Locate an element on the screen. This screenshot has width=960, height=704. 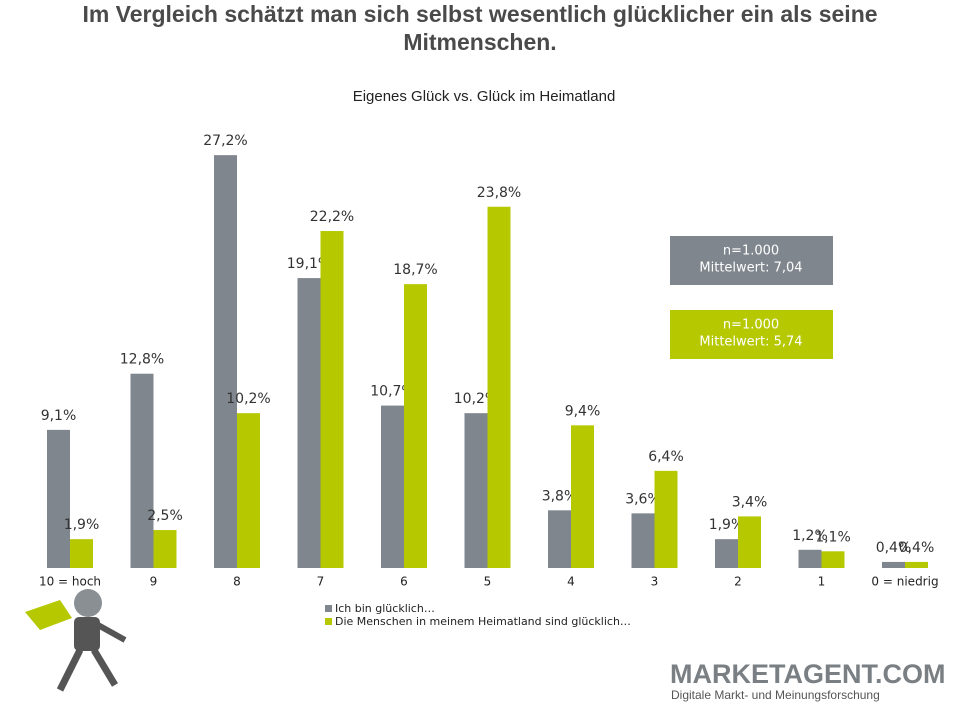
x-tick-label: 4 is located at coordinates (571, 582).